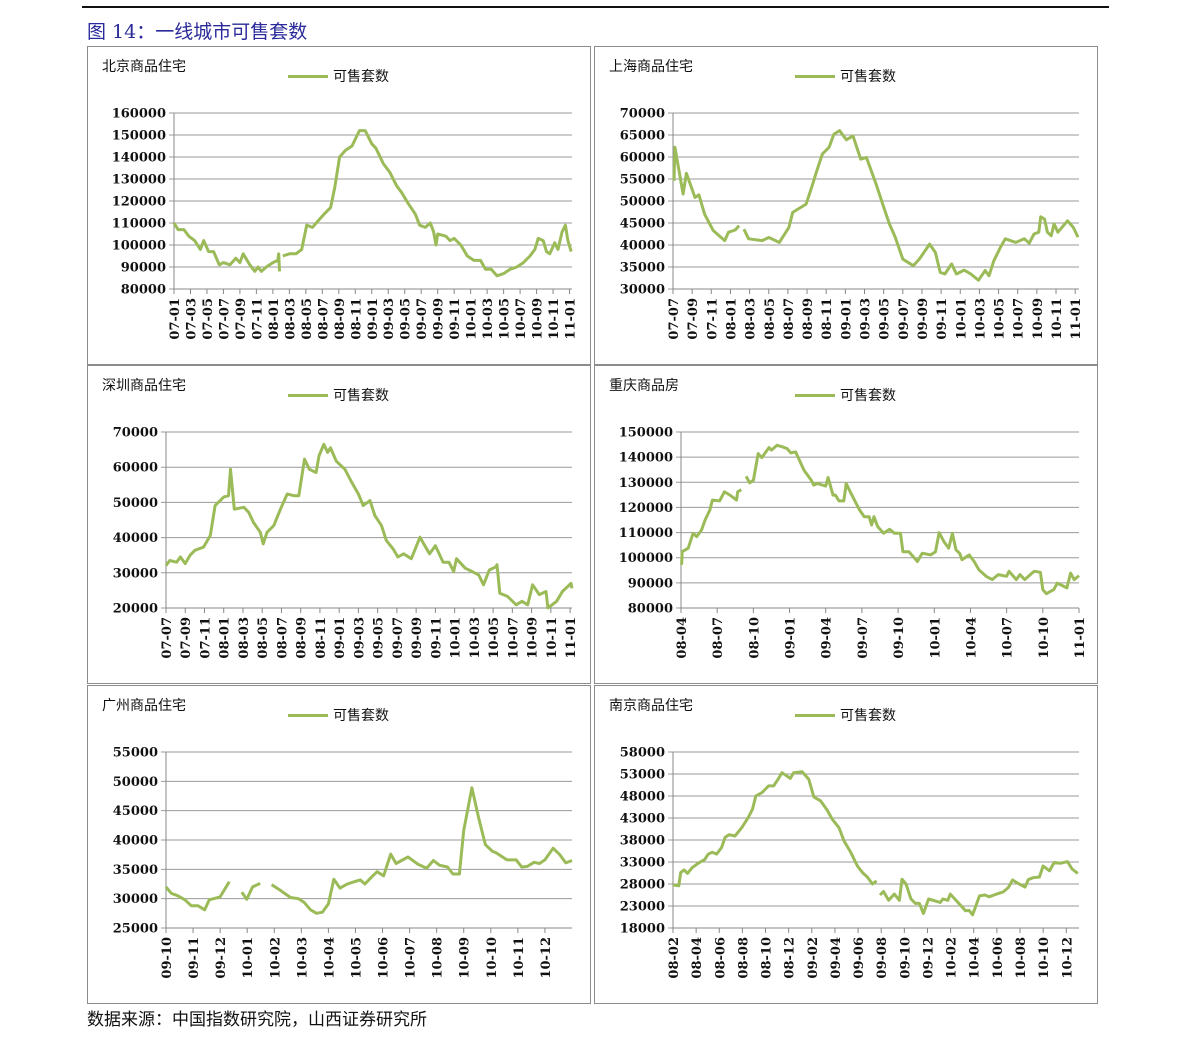  I want to click on y-tick-label: 65000, so click(642, 136).